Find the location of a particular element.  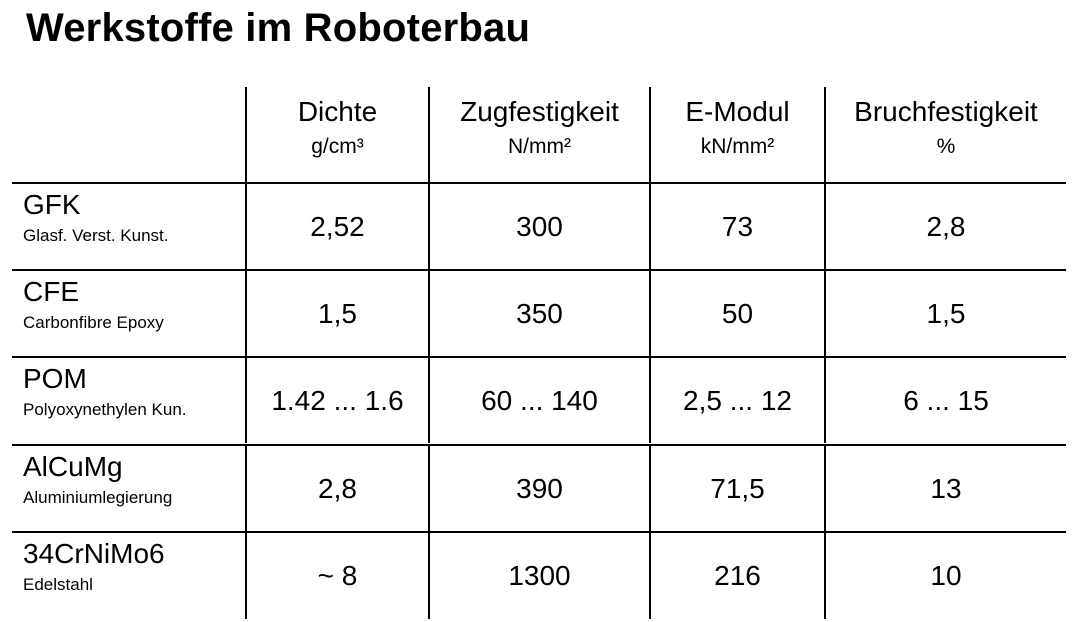

header-cell-e-modulus: E-Modul kN/mm² is located at coordinates (736, 135).